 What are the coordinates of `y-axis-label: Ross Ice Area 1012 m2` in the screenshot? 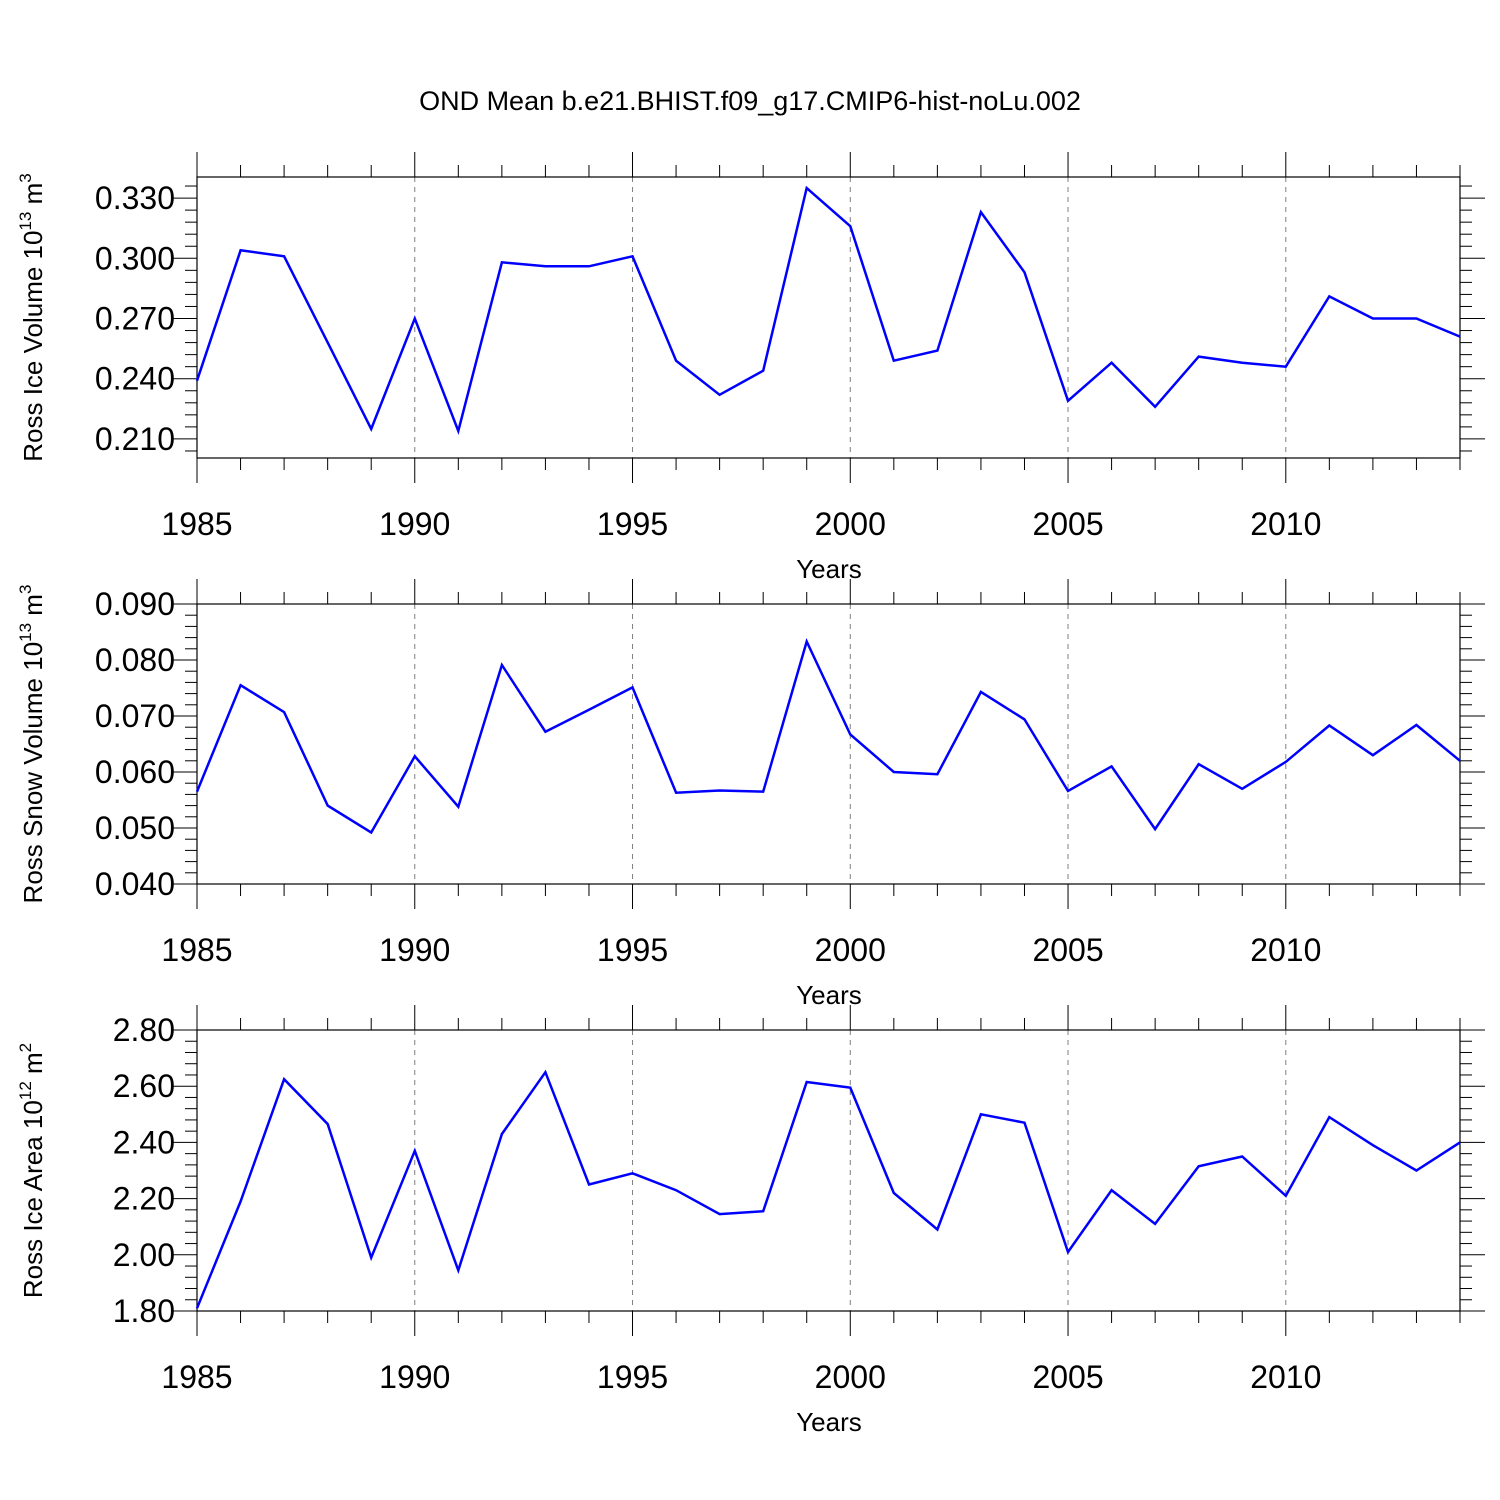 It's located at (32, 1170).